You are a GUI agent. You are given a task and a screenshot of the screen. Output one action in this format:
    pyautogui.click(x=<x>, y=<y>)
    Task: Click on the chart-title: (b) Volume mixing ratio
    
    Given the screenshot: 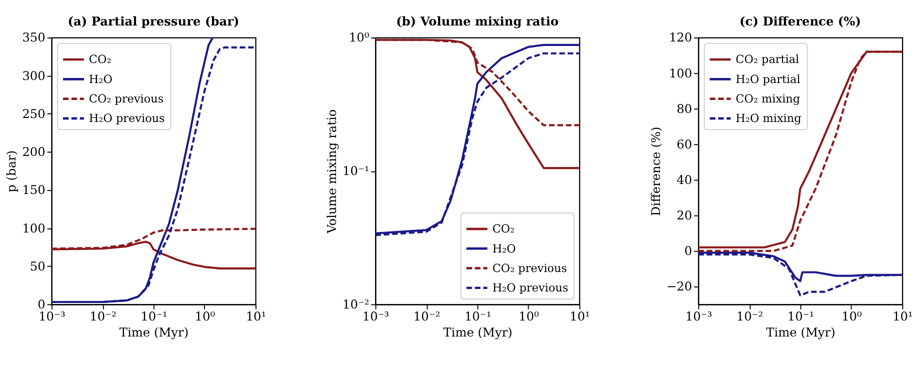 What is the action you would take?
    pyautogui.click(x=477, y=21)
    